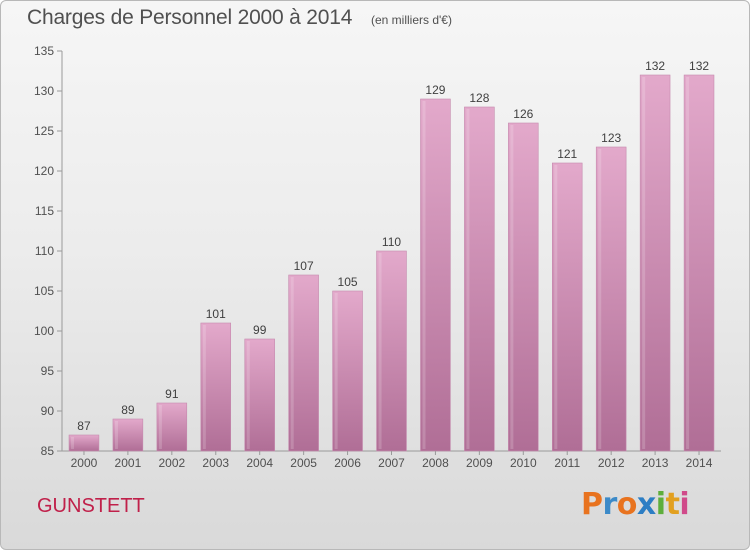 The width and height of the screenshot is (750, 550). I want to click on logo-letter: t, so click(672, 504).